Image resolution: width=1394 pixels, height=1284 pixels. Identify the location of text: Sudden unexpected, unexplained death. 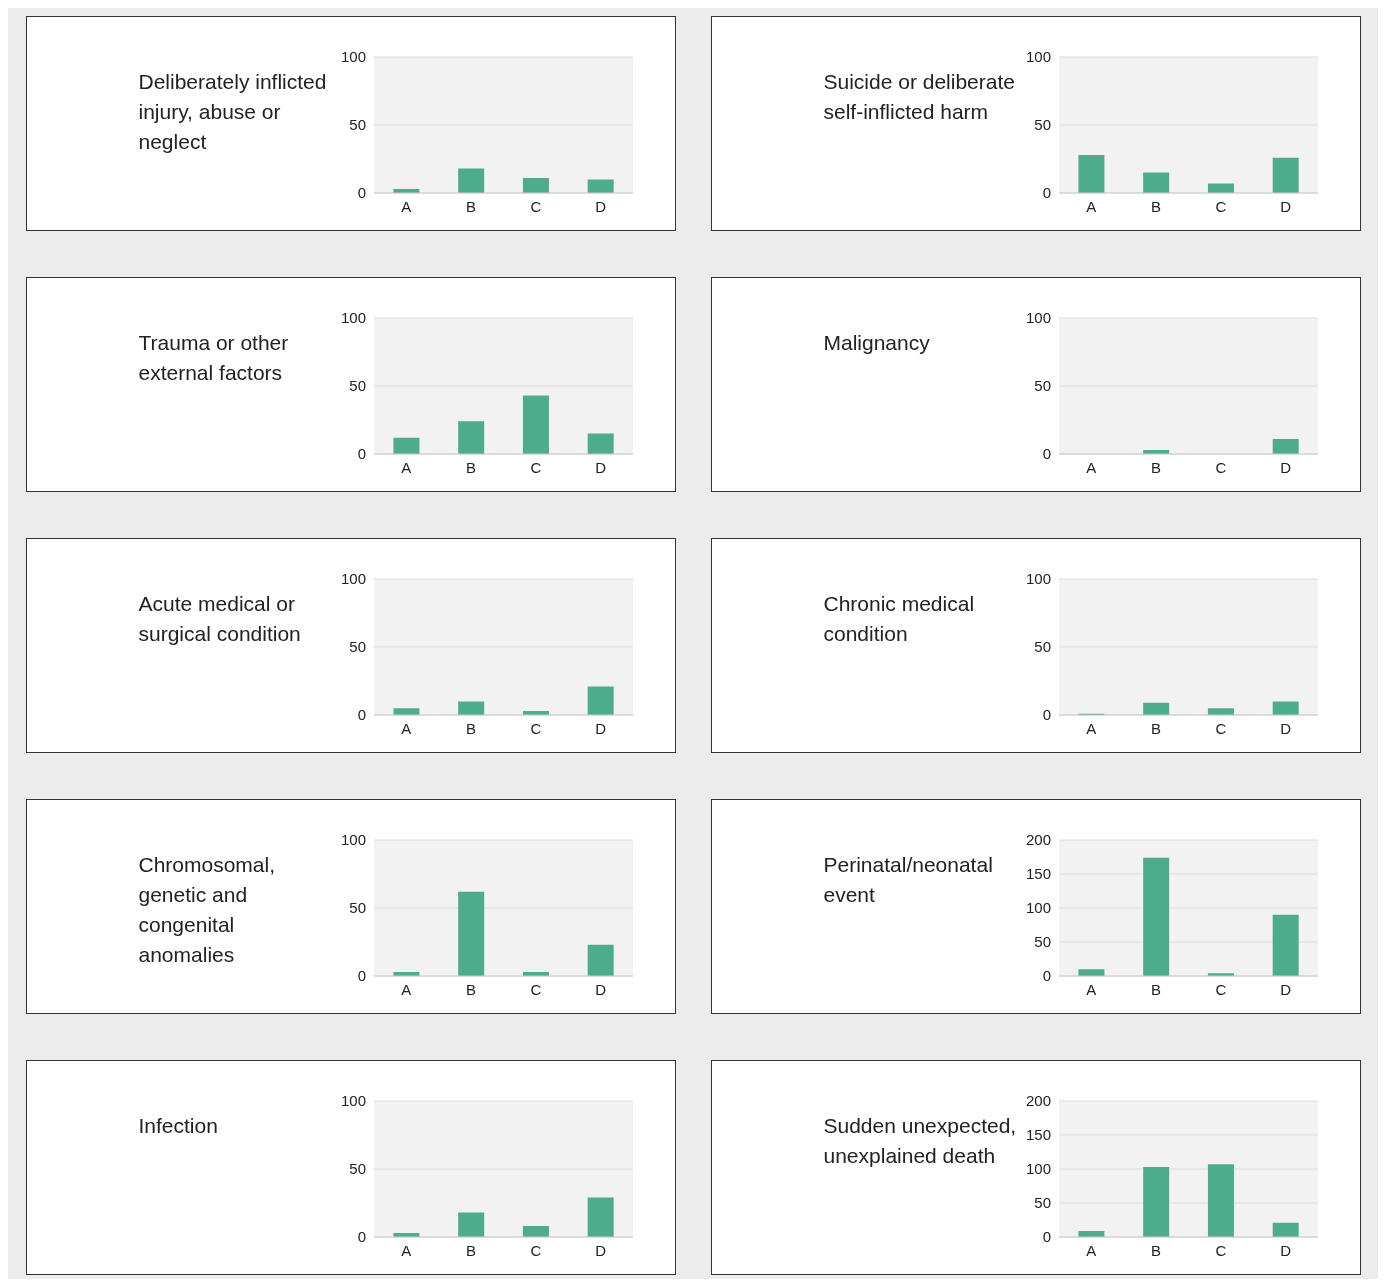
(920, 1141).